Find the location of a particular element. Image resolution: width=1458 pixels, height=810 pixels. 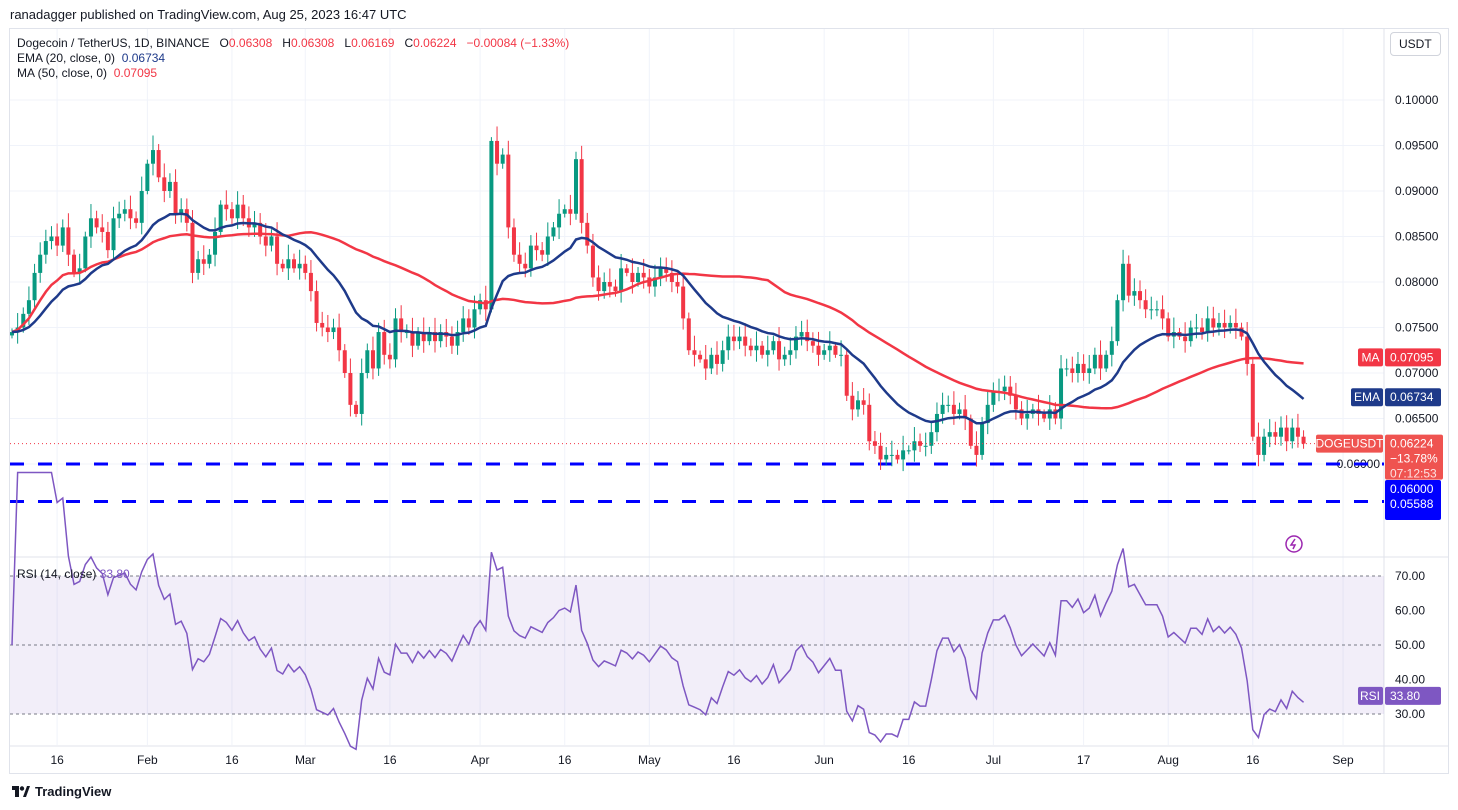

rsi-tick-label: 40.00 is located at coordinates (1410, 680).